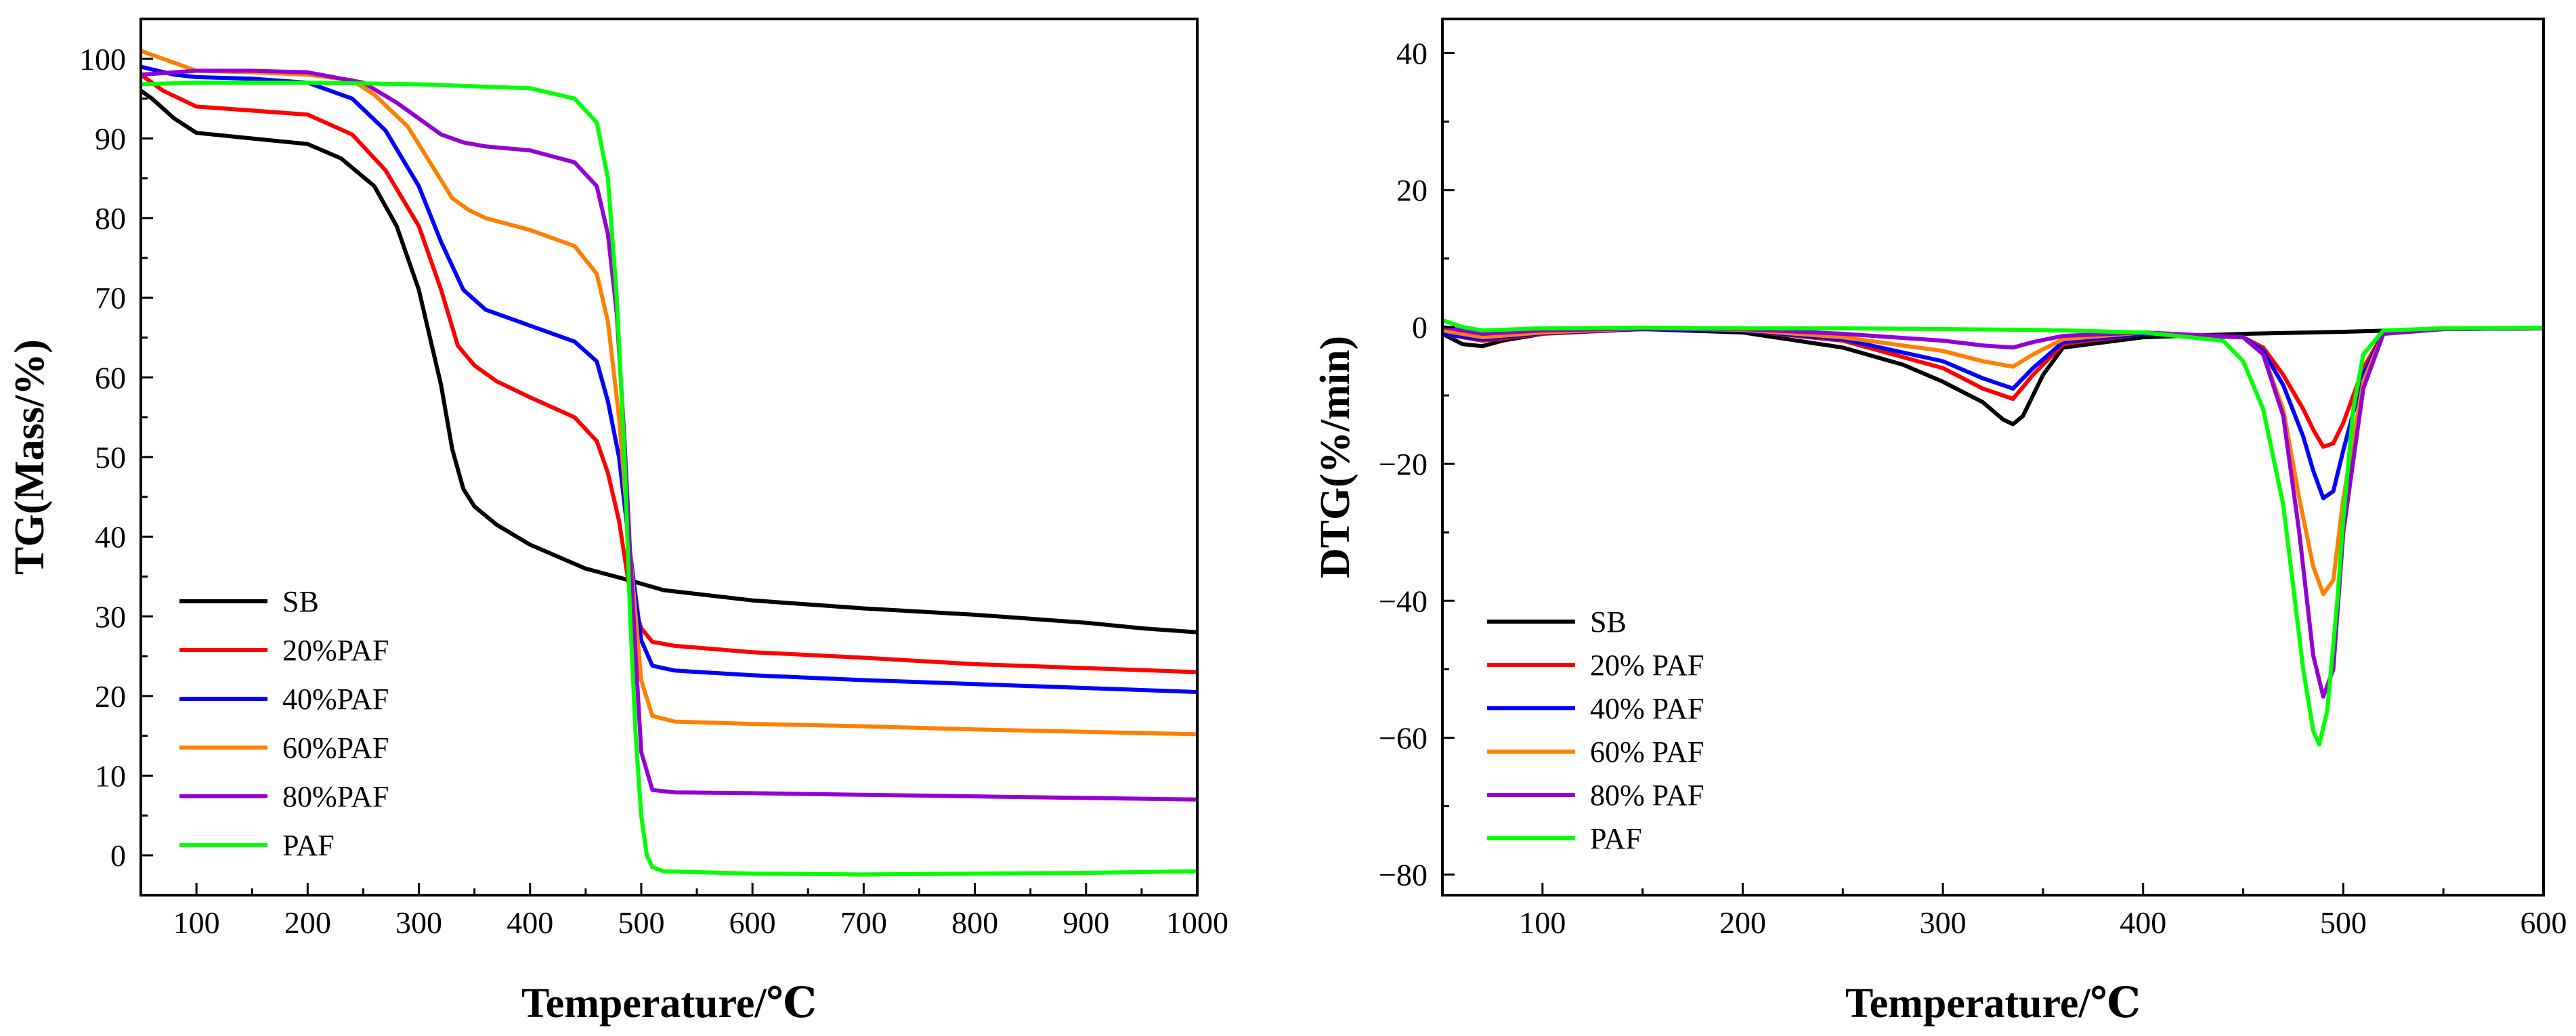 Image resolution: width=2576 pixels, height=1036 pixels. What do you see at coordinates (284, 723) in the screenshot?
I see `legend: SB 20%PAF 40%PAF 60%PAF 80%PAF PAF` at bounding box center [284, 723].